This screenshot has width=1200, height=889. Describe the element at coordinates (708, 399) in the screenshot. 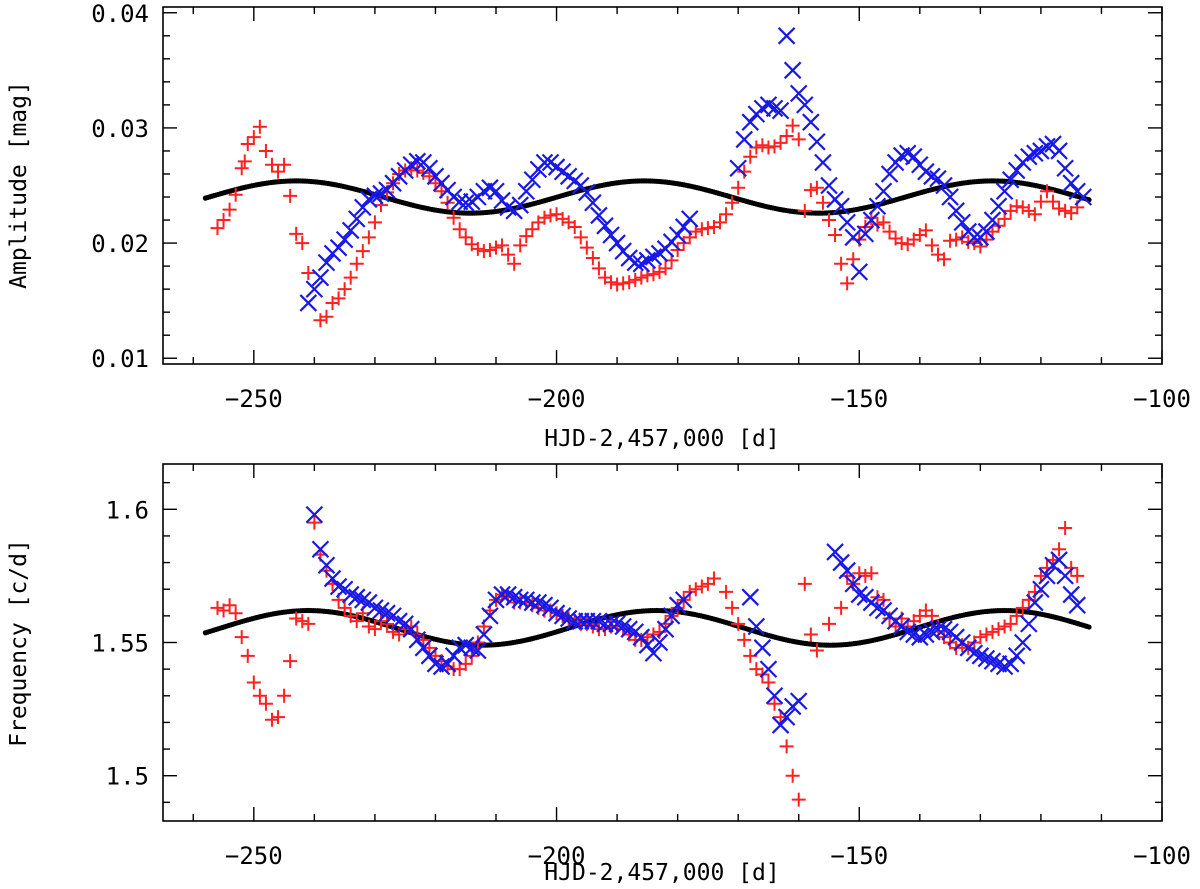

I see `amplitude-x-tick-labels: −250 −200 −150 −100` at that location.